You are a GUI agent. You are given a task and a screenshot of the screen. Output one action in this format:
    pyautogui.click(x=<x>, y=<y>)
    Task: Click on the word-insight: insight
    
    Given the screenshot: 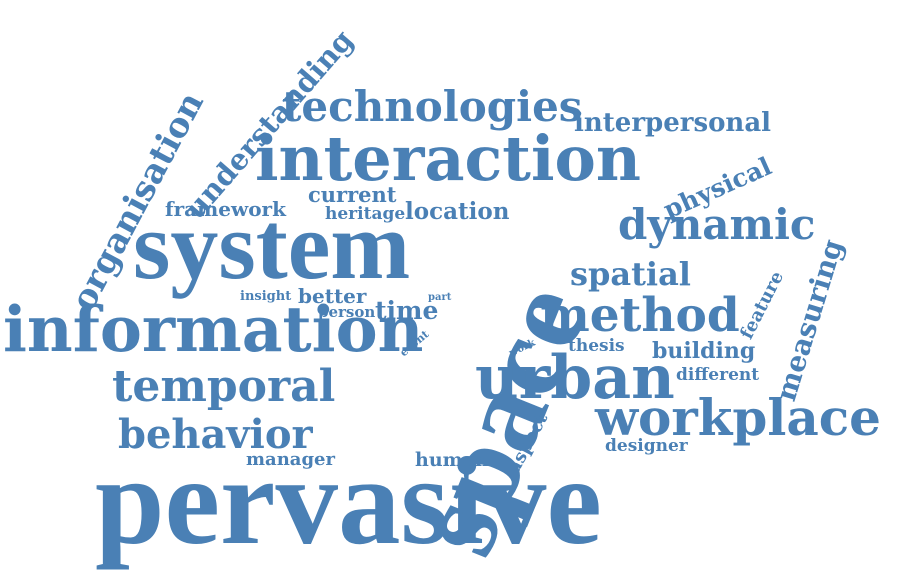 What is the action you would take?
    pyautogui.click(x=266, y=296)
    